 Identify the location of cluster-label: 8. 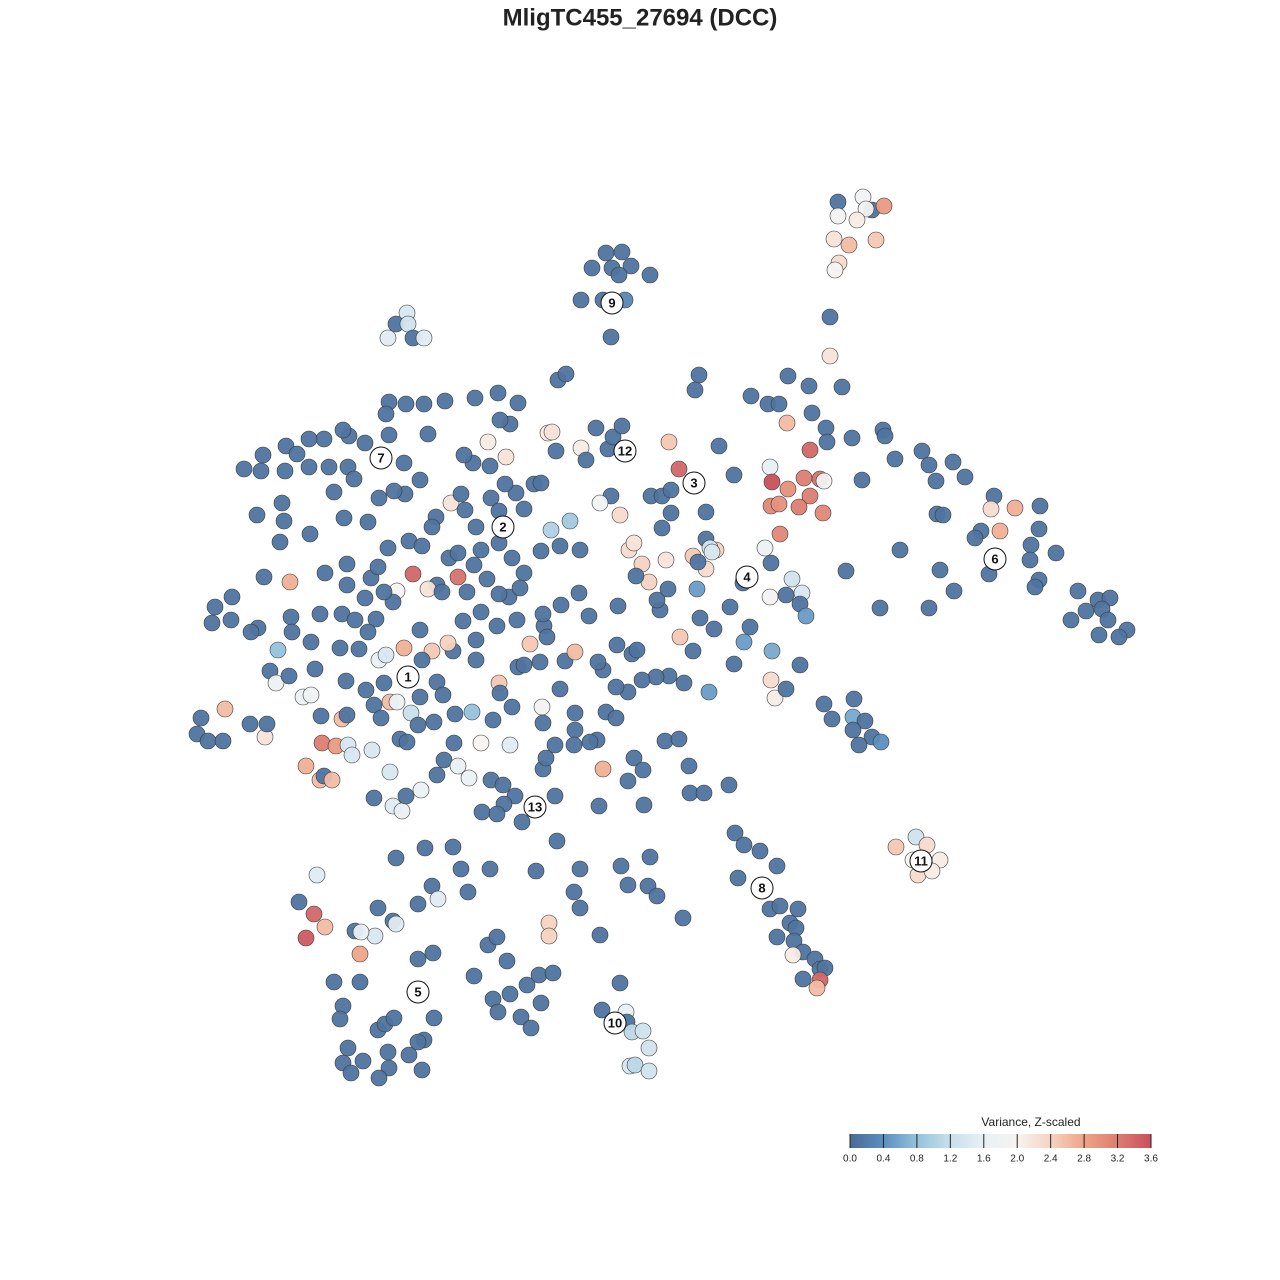
(761, 887).